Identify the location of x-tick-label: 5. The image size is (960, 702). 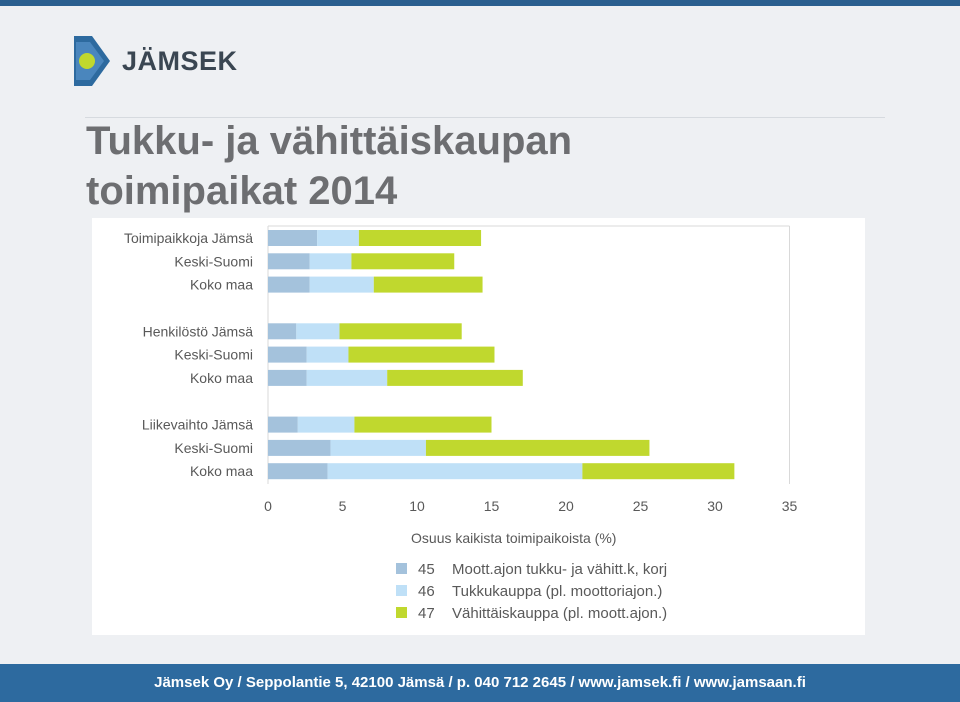
(343, 506).